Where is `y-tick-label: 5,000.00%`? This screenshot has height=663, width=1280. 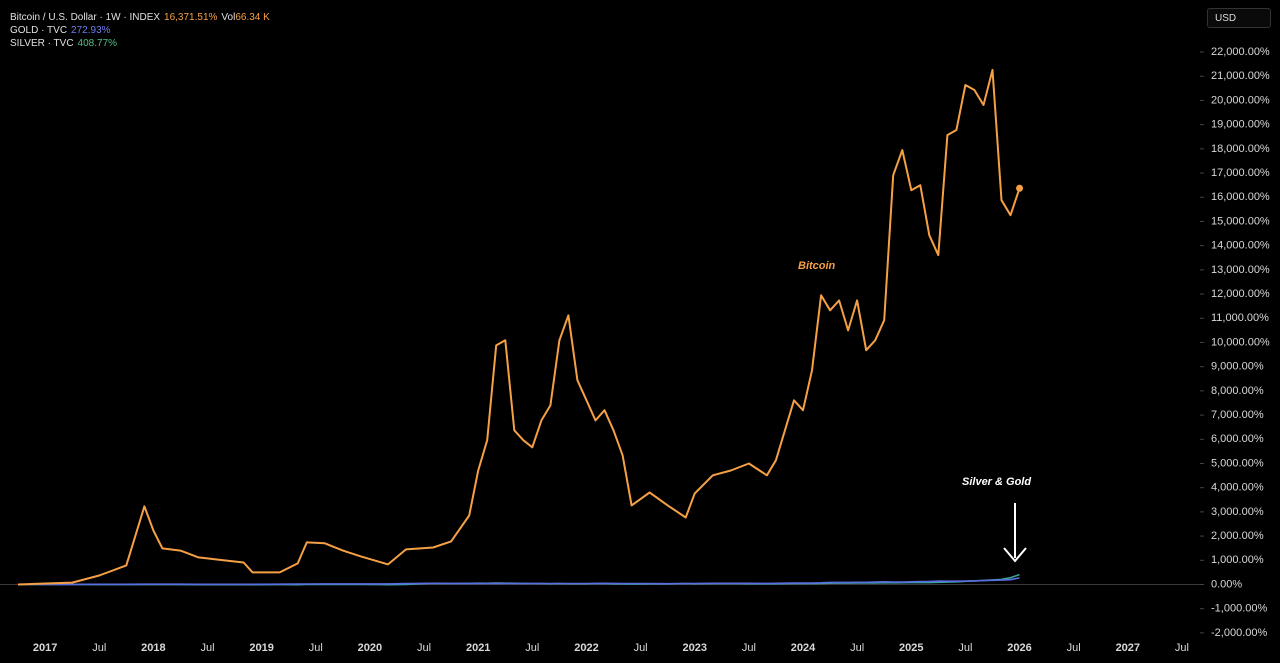
y-tick-label: 5,000.00% is located at coordinates (1237, 463).